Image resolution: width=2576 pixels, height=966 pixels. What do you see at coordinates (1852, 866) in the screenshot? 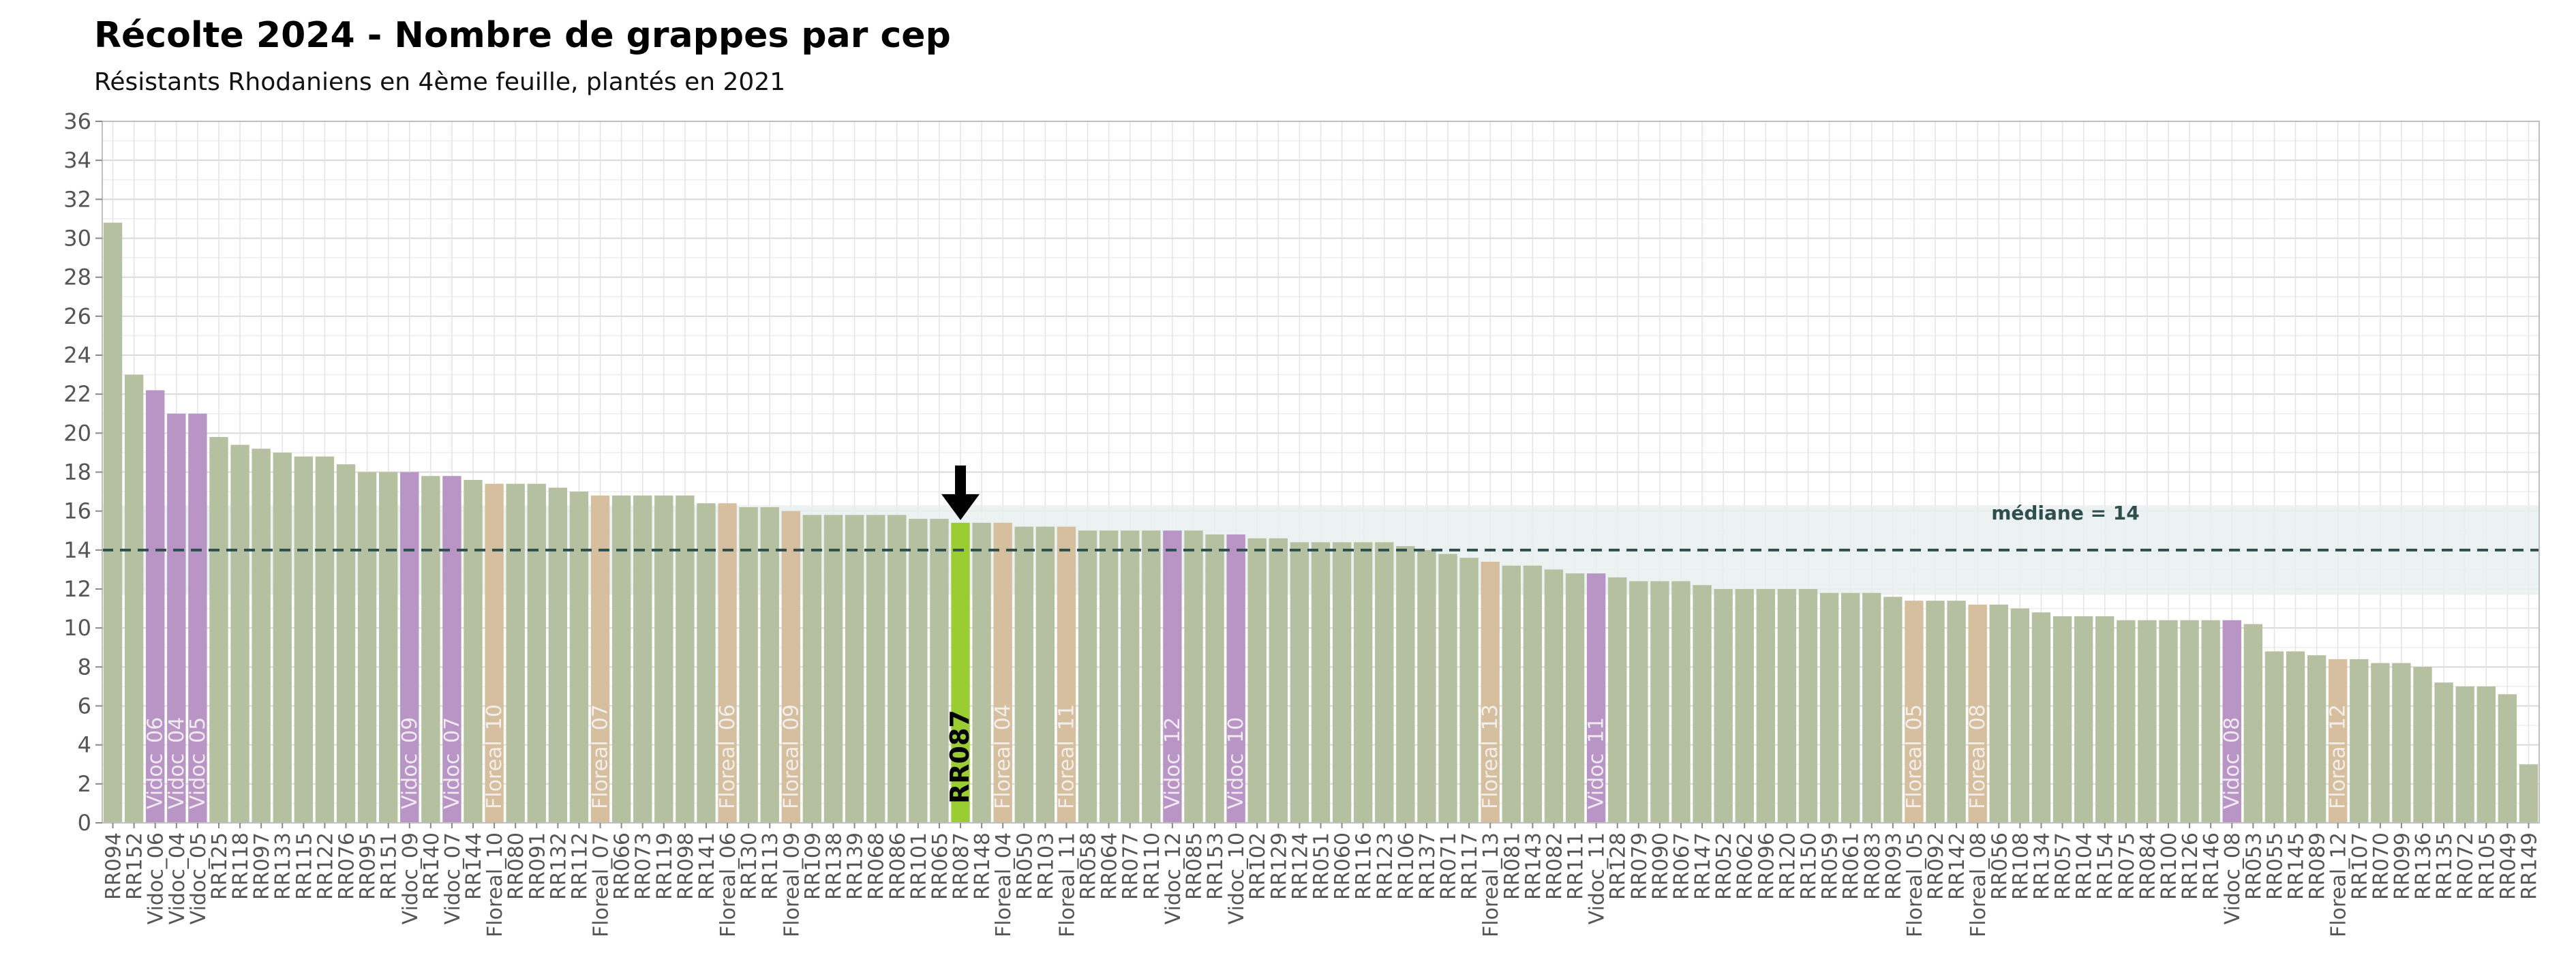
I see `x-tick-label: RR061` at bounding box center [1852, 866].